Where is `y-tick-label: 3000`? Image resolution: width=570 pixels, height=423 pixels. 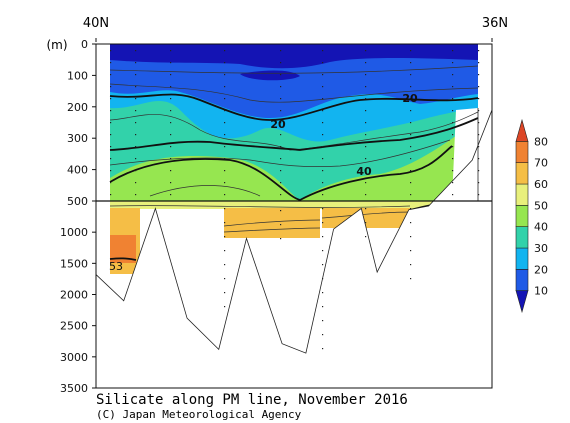 y-tick-label: 3000 is located at coordinates (74, 357).